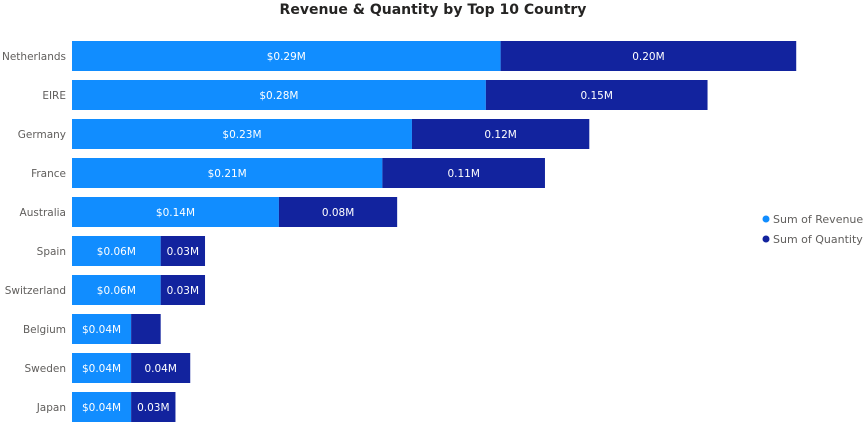  Describe the element at coordinates (54, 96) in the screenshot. I see `category-label-eire: EIRE` at that location.